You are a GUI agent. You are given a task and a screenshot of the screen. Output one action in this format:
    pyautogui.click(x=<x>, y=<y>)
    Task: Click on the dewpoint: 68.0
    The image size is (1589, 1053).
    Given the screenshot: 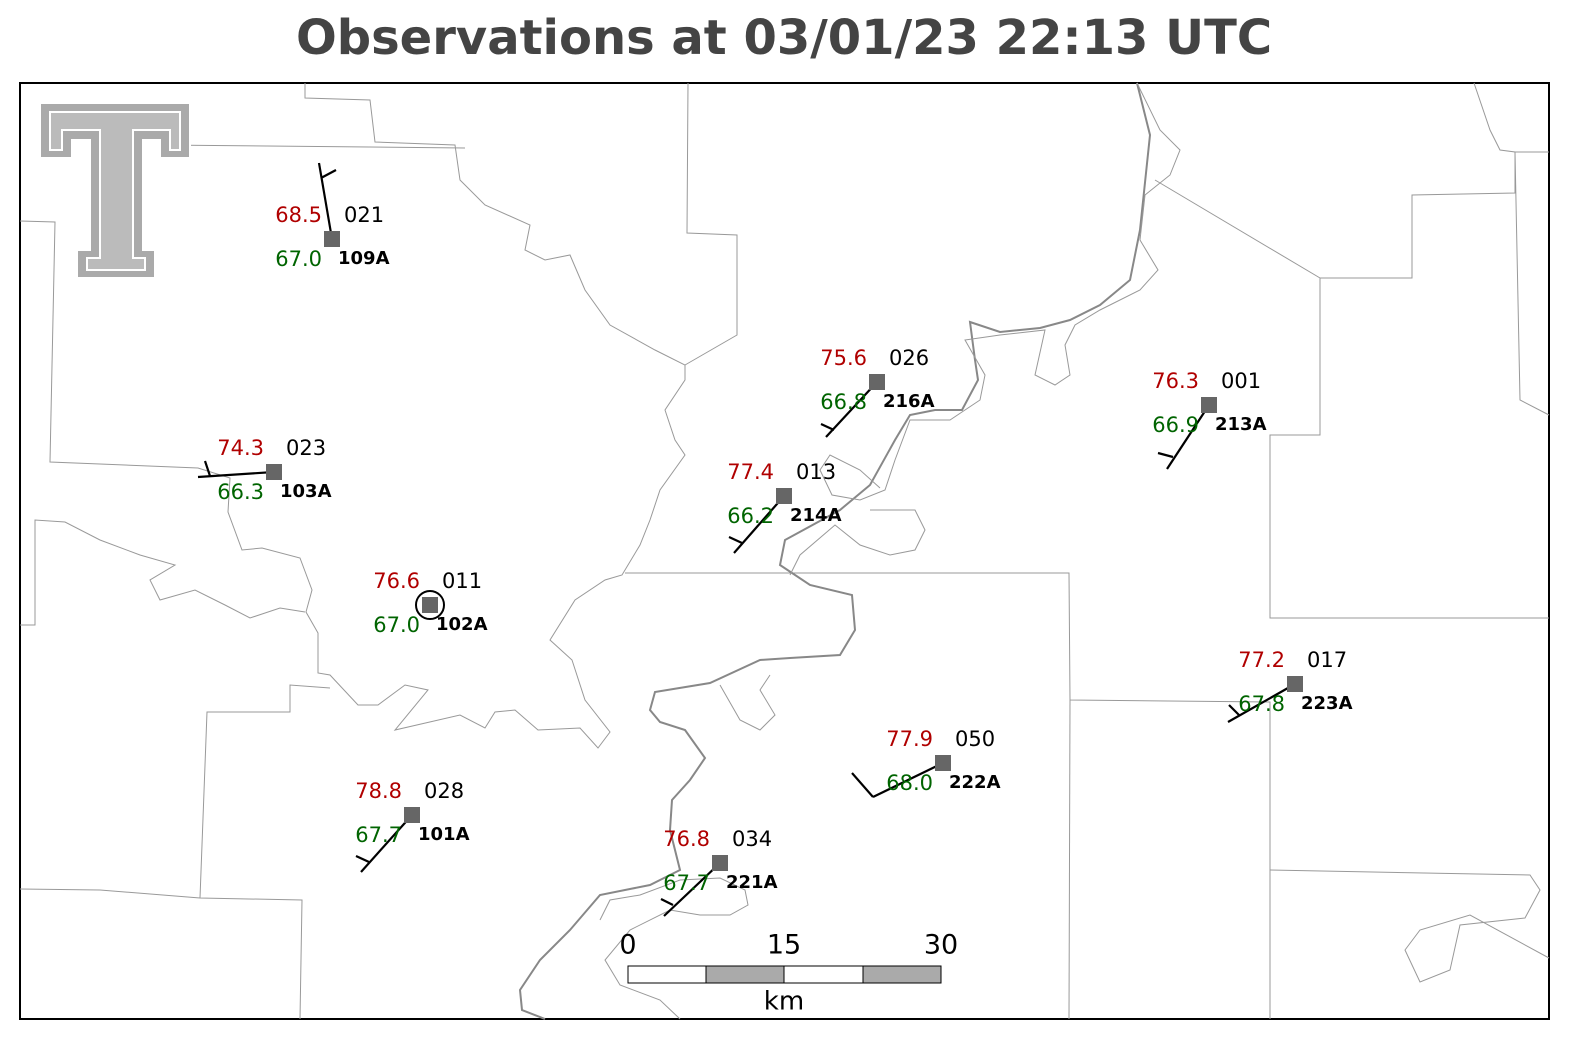 What is the action you would take?
    pyautogui.click(x=909, y=783)
    